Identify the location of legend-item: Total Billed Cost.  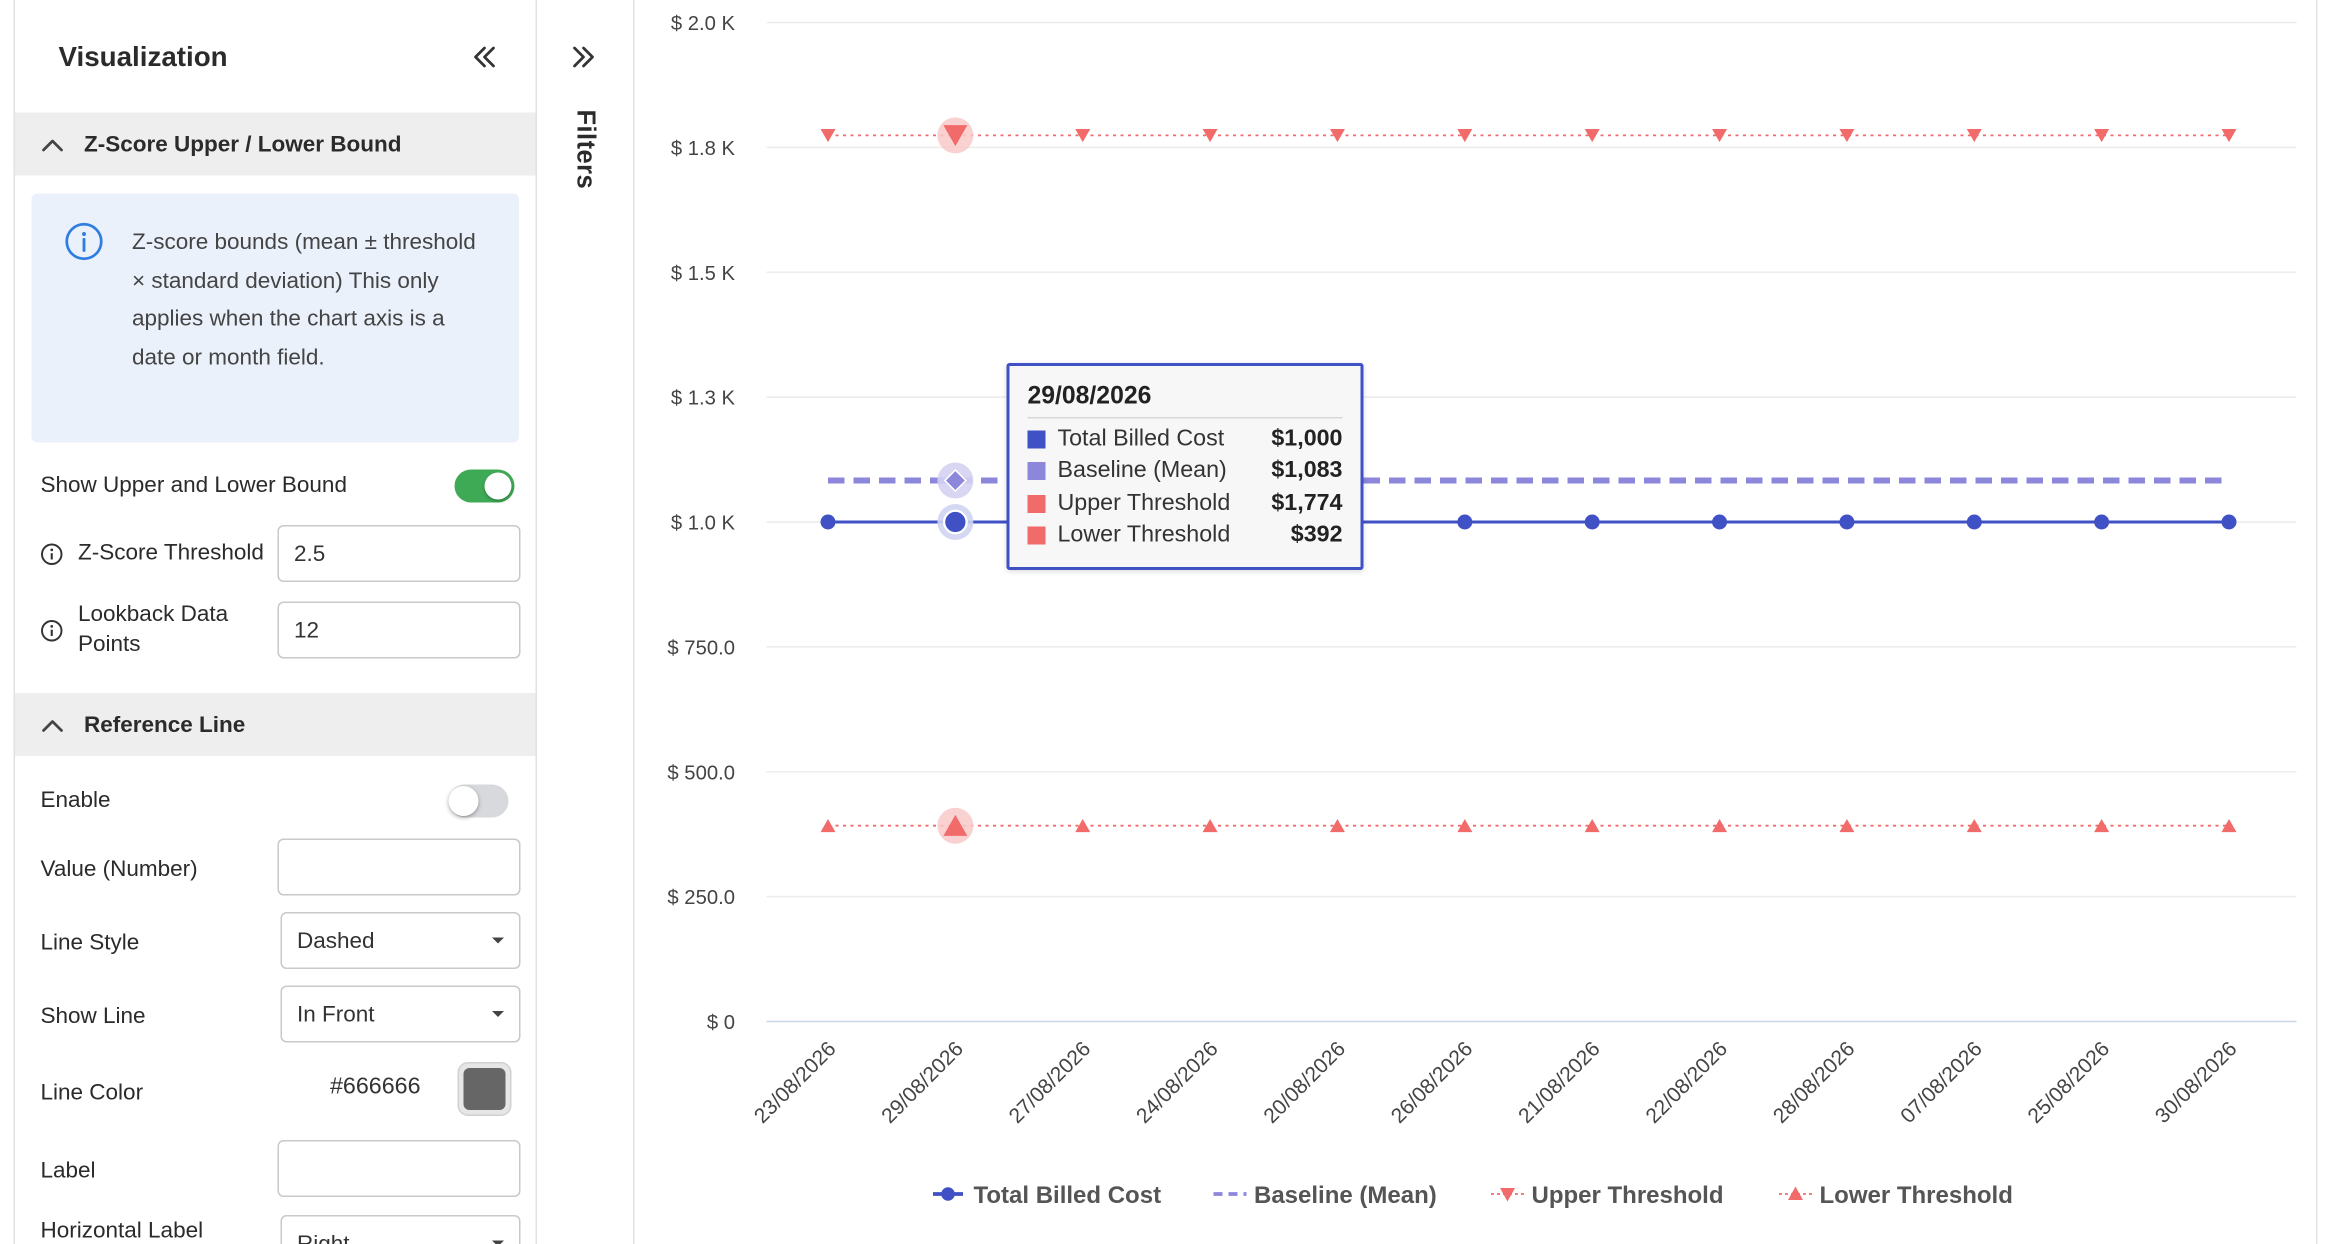
(1047, 1195).